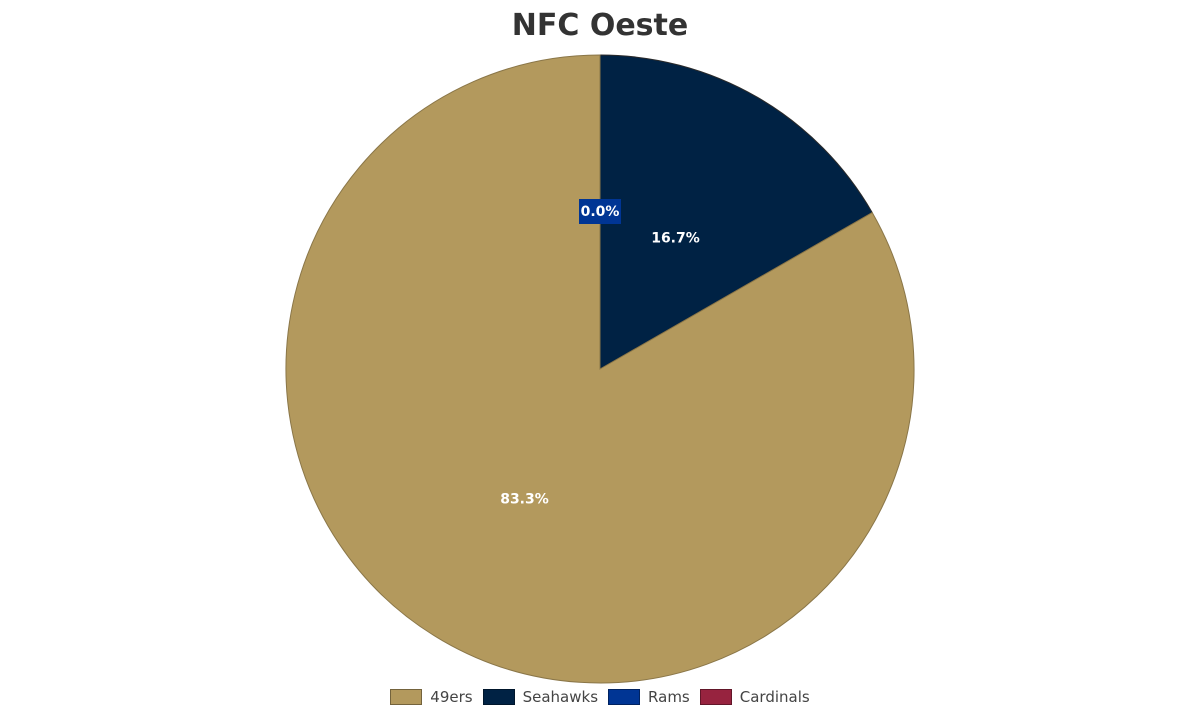 The image size is (1200, 715). What do you see at coordinates (600, 697) in the screenshot?
I see `legend: 49ers Seahawks Rams Cardinals` at bounding box center [600, 697].